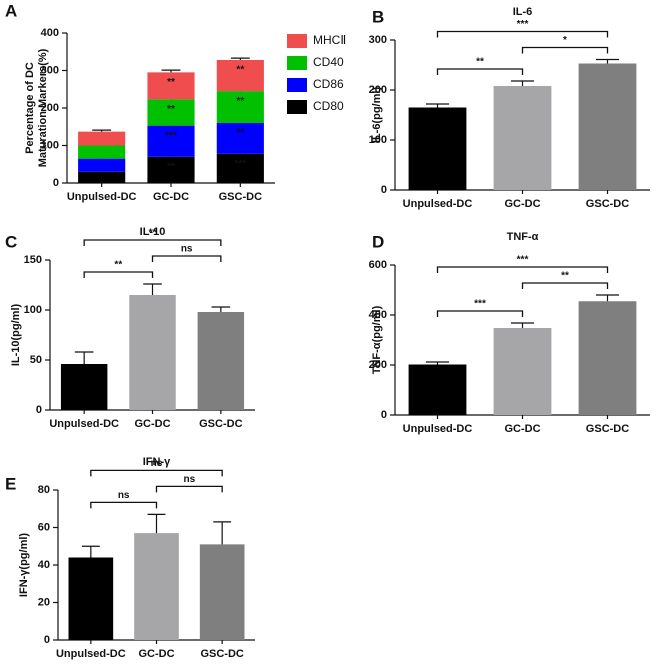  I want to click on y-axis-label: Maturation Markers(%), so click(43, 107).